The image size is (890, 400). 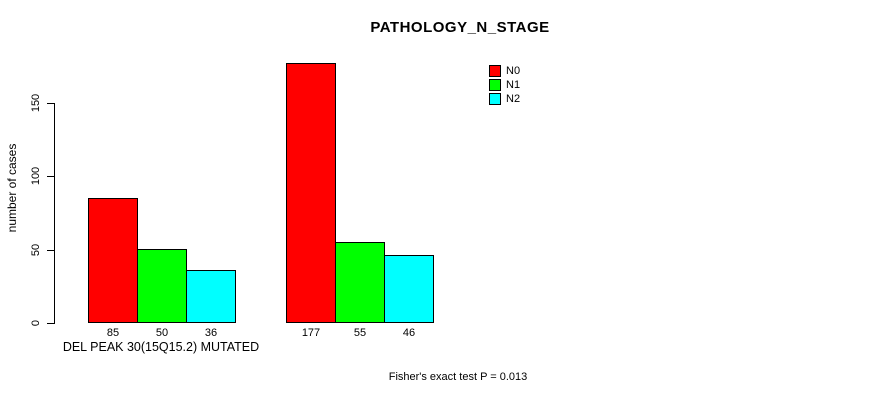 What do you see at coordinates (513, 85) in the screenshot?
I see `legend-label-n1: N1` at bounding box center [513, 85].